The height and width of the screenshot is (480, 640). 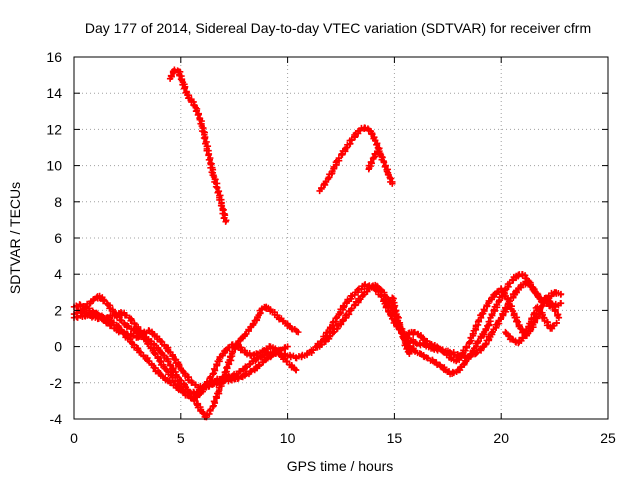 I want to click on y-tick-label: -2, so click(x=56, y=383).